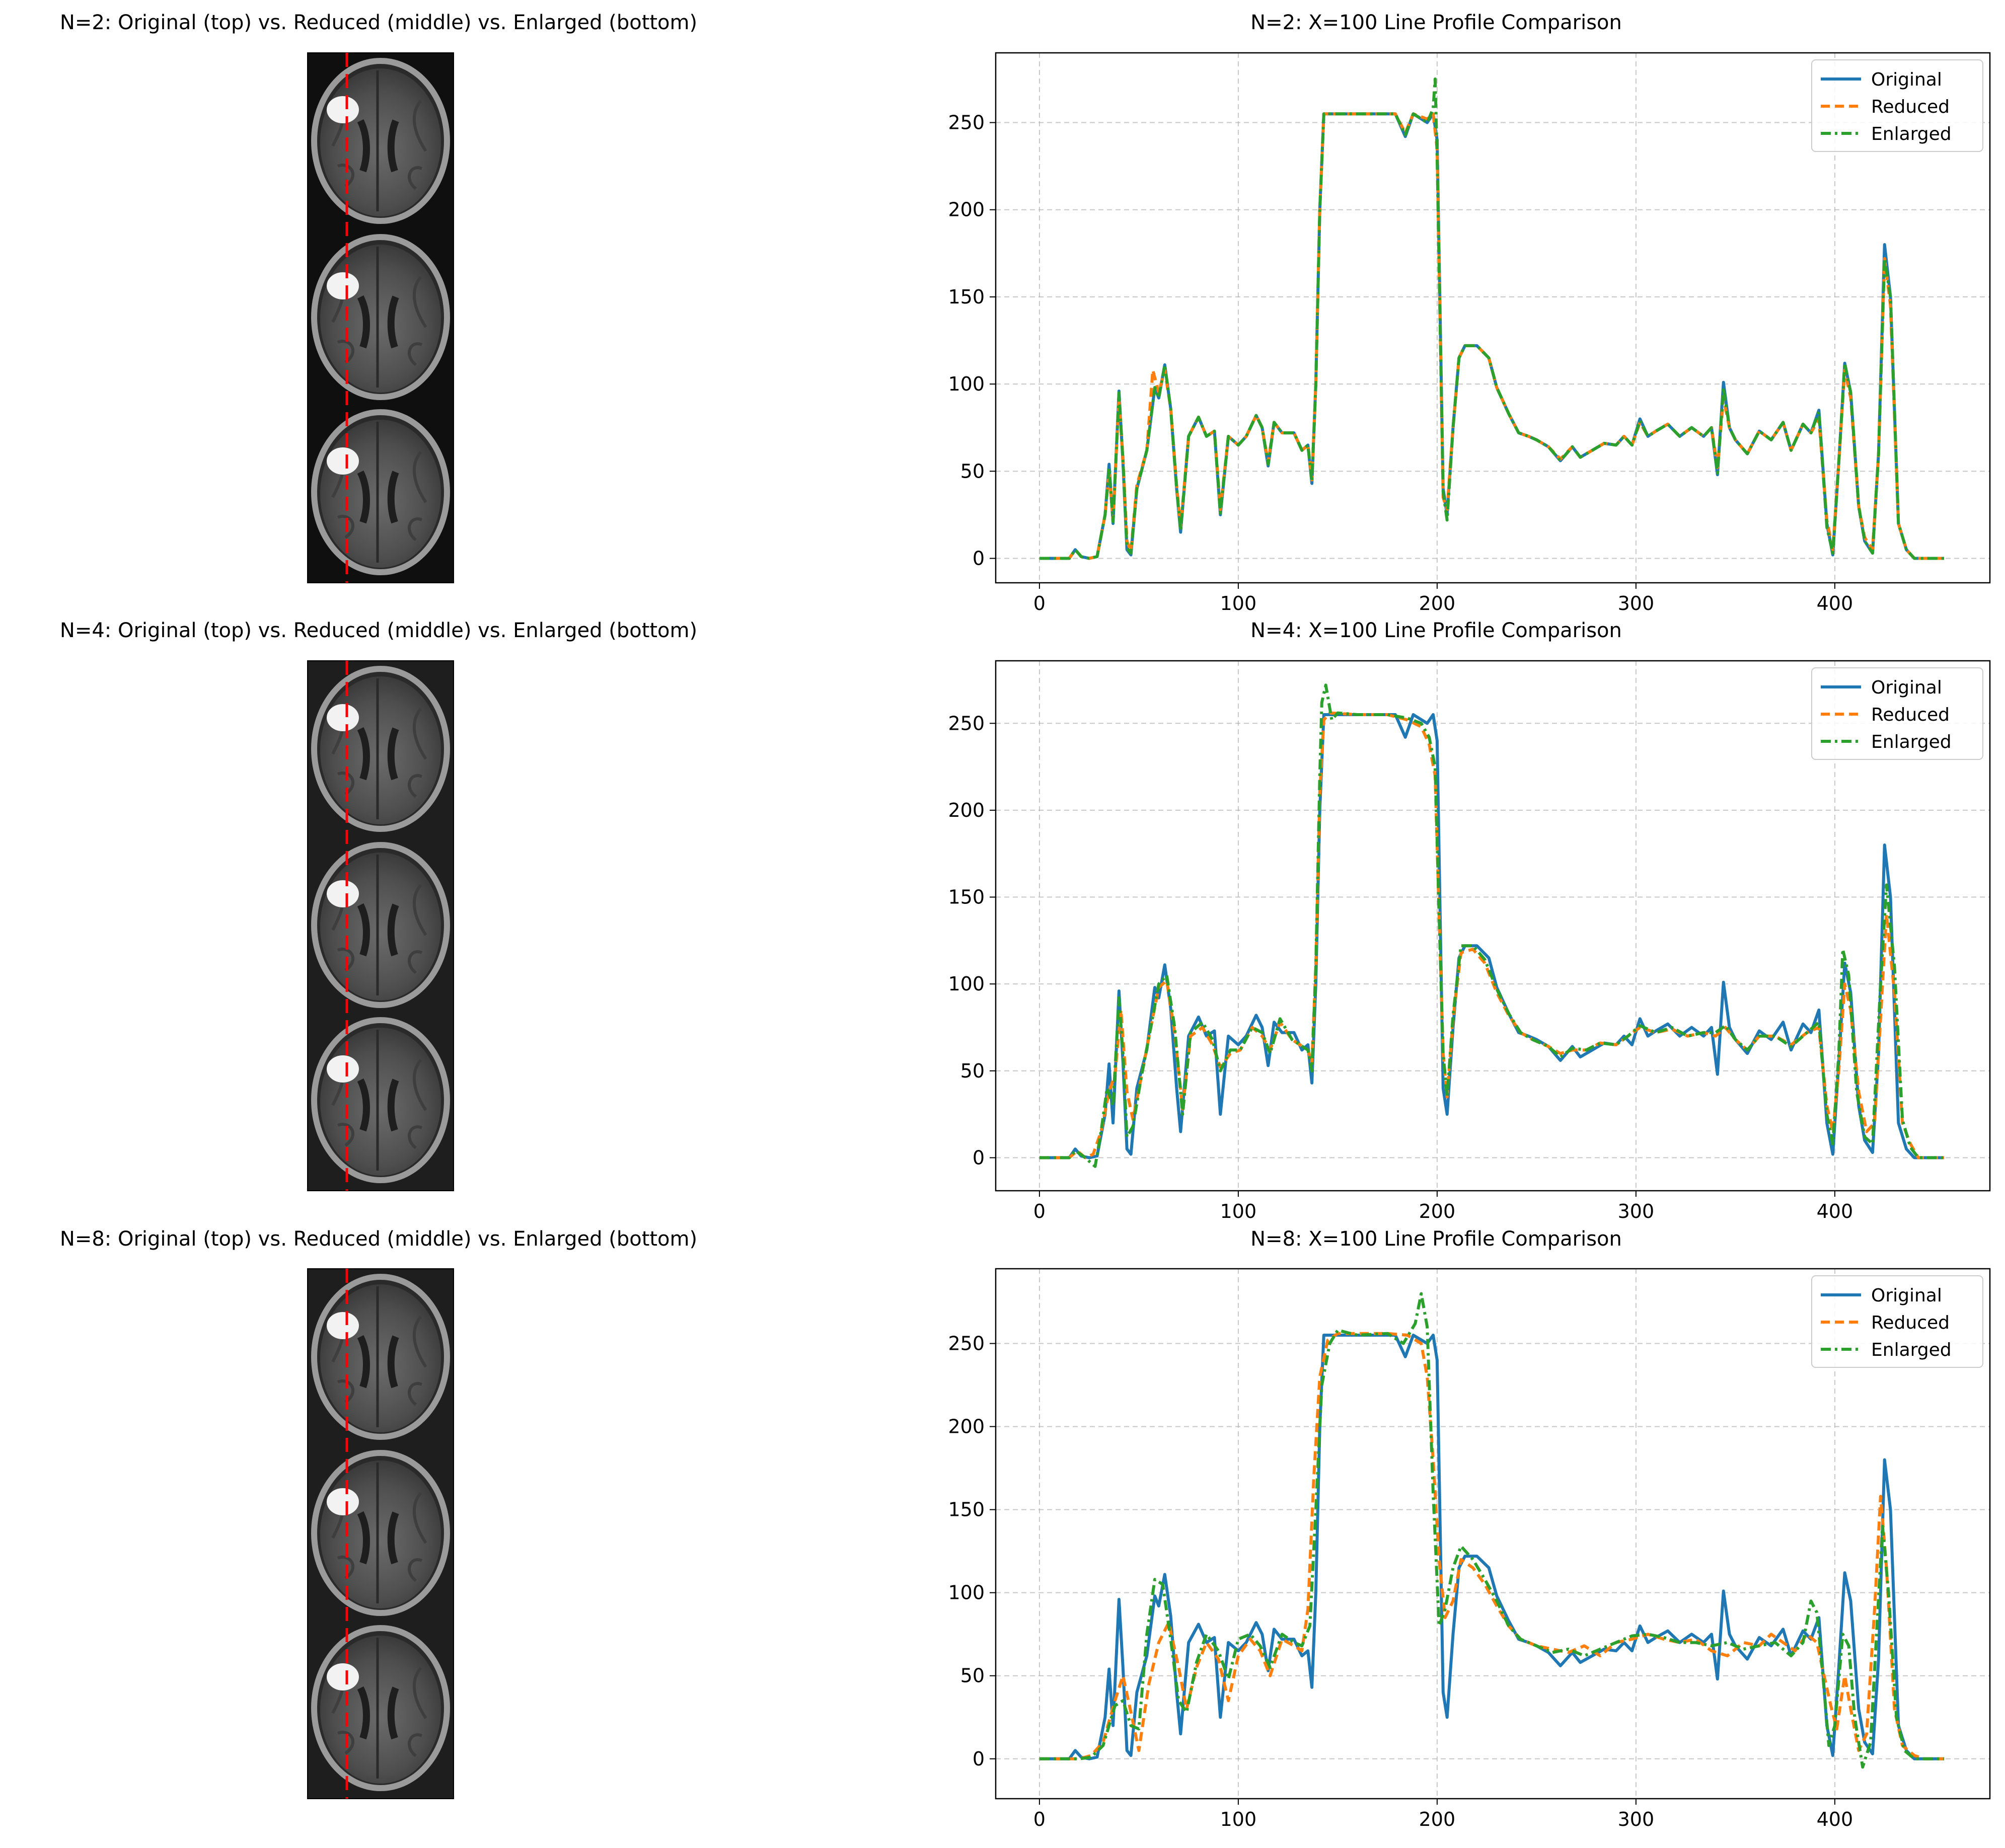 Image resolution: width=2005 pixels, height=1848 pixels. I want to click on chart3-series-original, so click(1492, 1547).